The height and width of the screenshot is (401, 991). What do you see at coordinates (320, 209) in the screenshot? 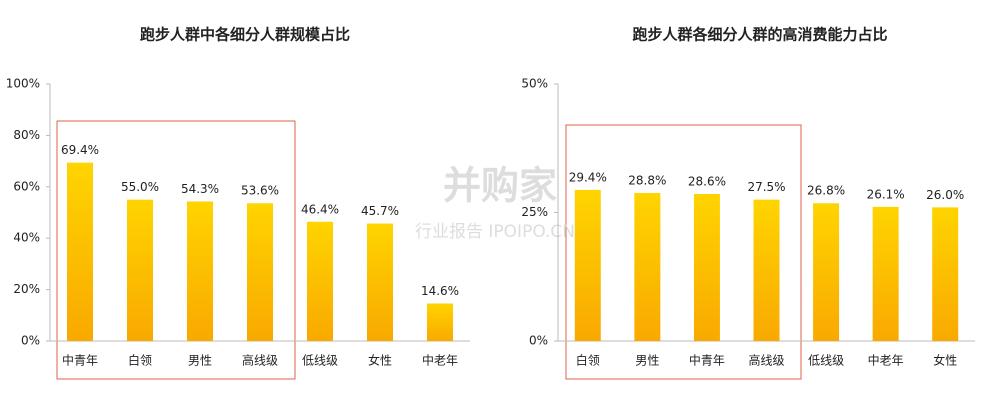
I see `value-label: 46.4%` at bounding box center [320, 209].